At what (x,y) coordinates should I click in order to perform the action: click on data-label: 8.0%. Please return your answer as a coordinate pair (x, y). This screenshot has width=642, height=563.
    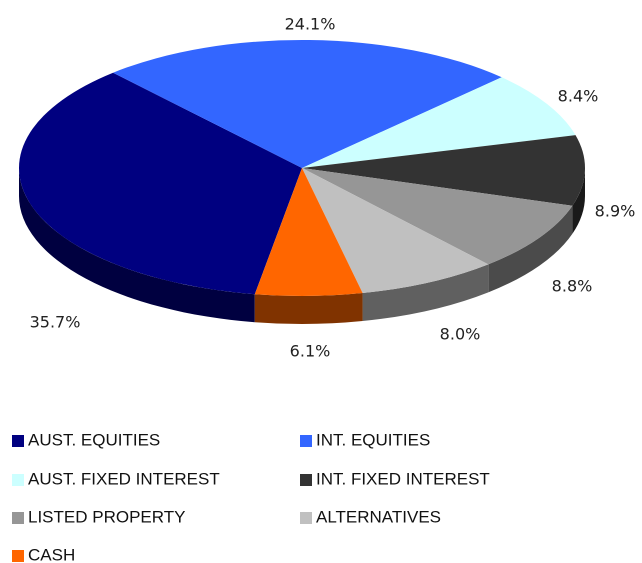
    Looking at the image, I should click on (460, 334).